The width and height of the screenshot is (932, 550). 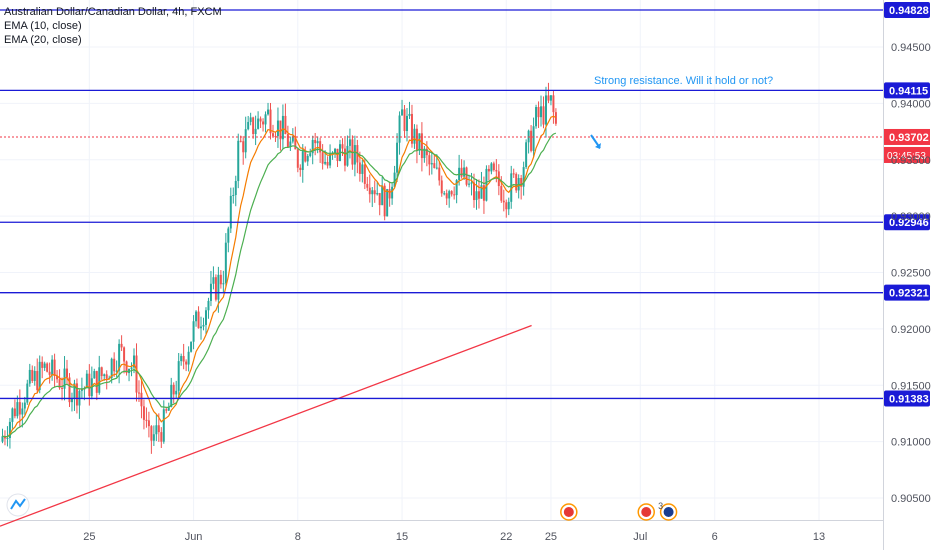 What do you see at coordinates (646, 512) in the screenshot?
I see `canada-flag-icon` at bounding box center [646, 512].